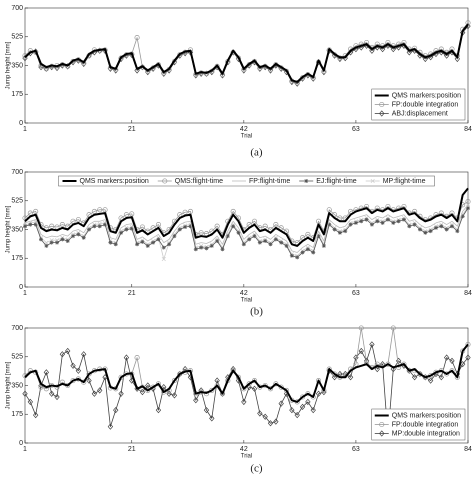 Image resolution: width=474 pixels, height=477 pixels. I want to click on y-tick-label: 350, so click(17, 229).